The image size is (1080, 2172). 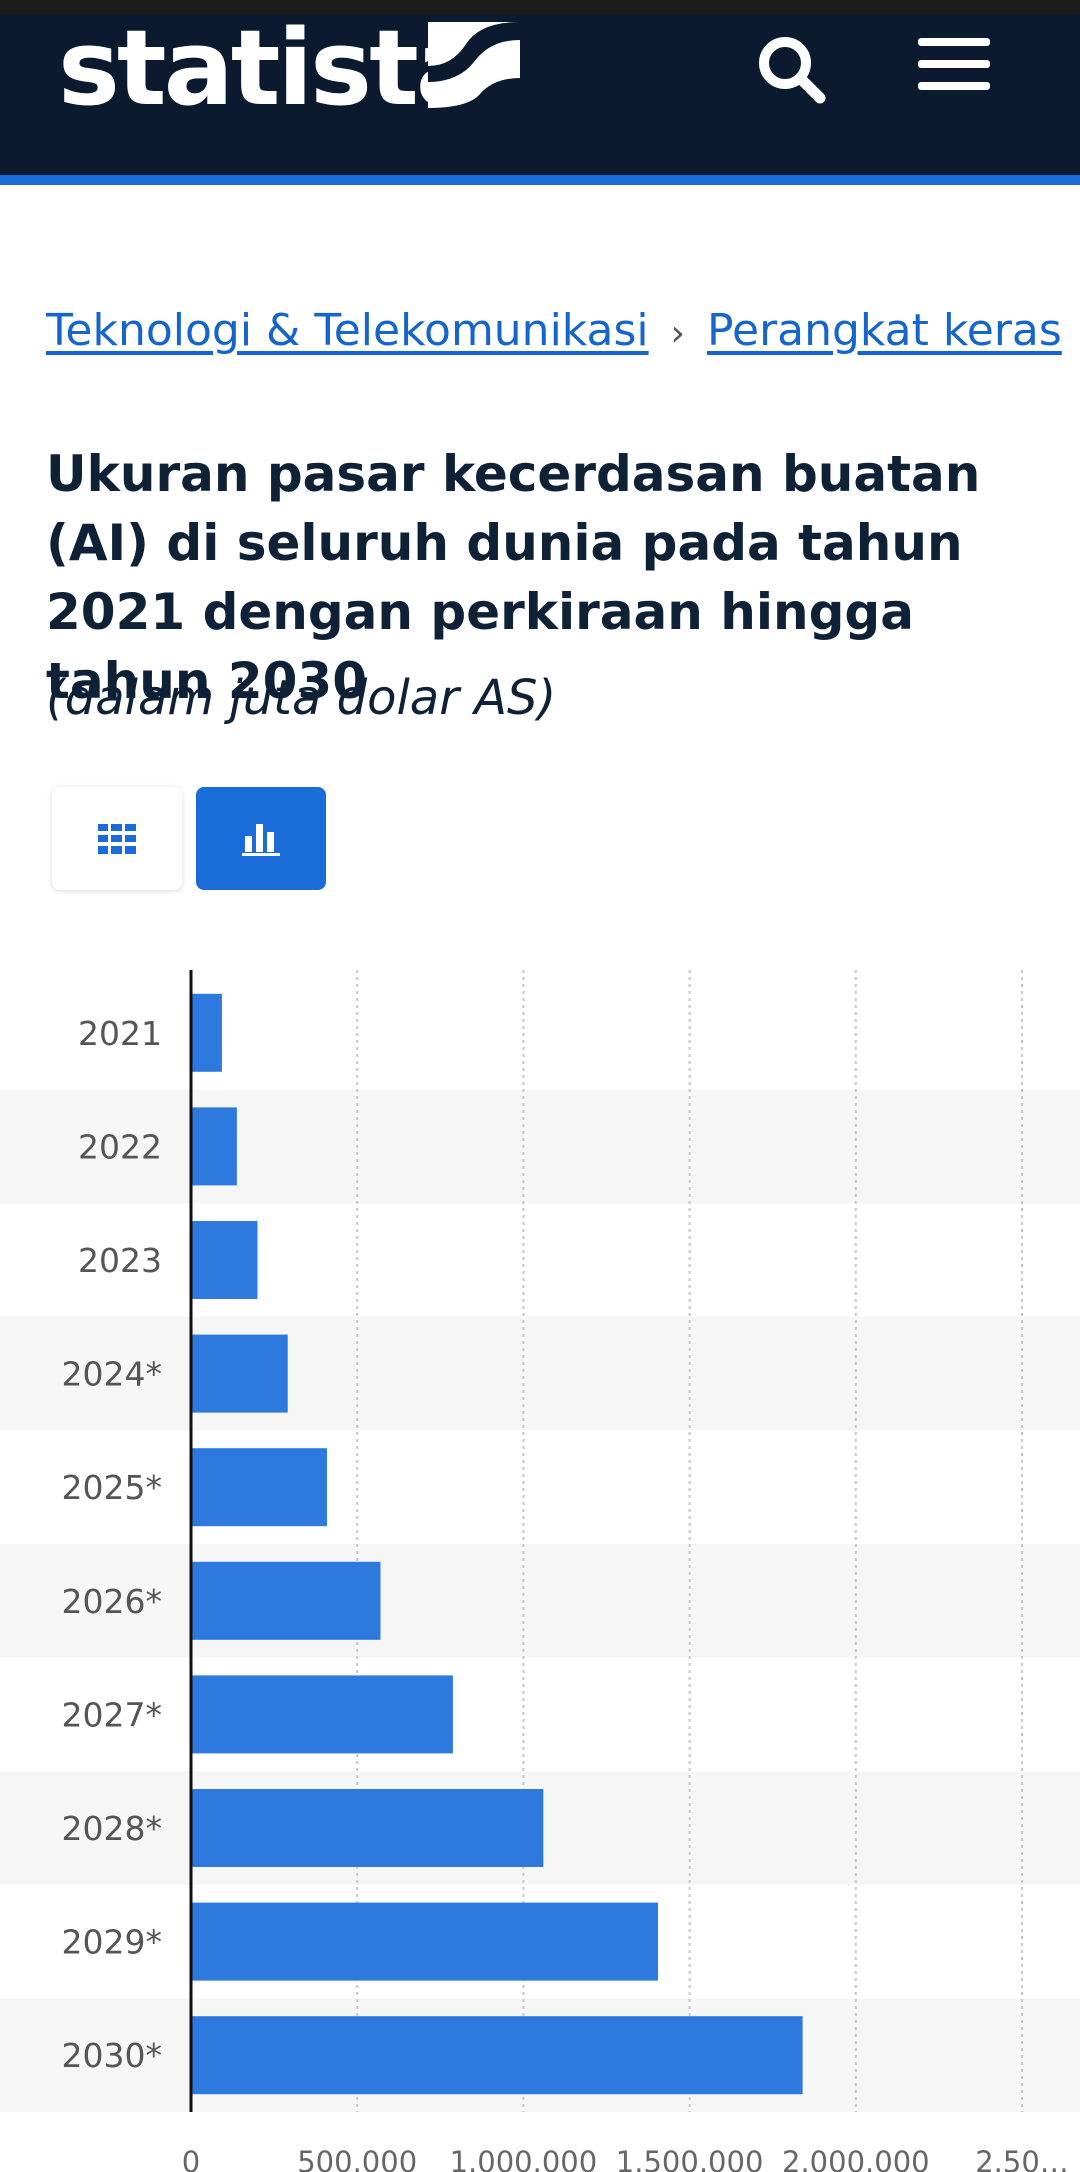 I want to click on category-label: 2024*, so click(x=112, y=1374).